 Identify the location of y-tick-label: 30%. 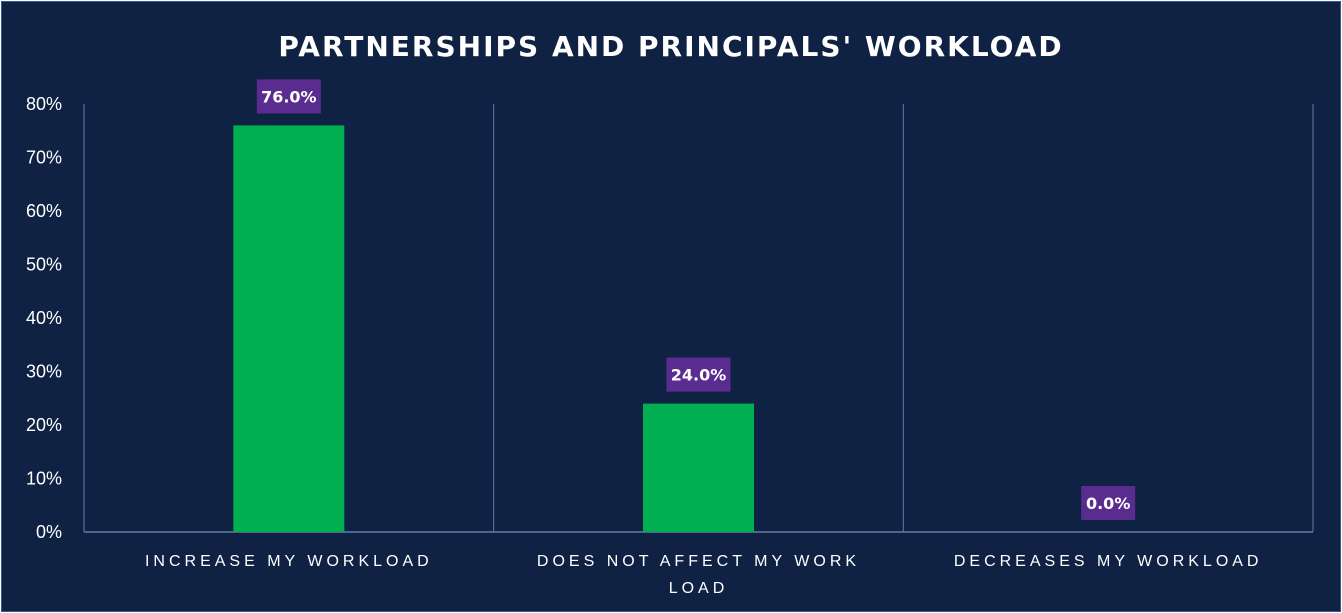
(44, 372).